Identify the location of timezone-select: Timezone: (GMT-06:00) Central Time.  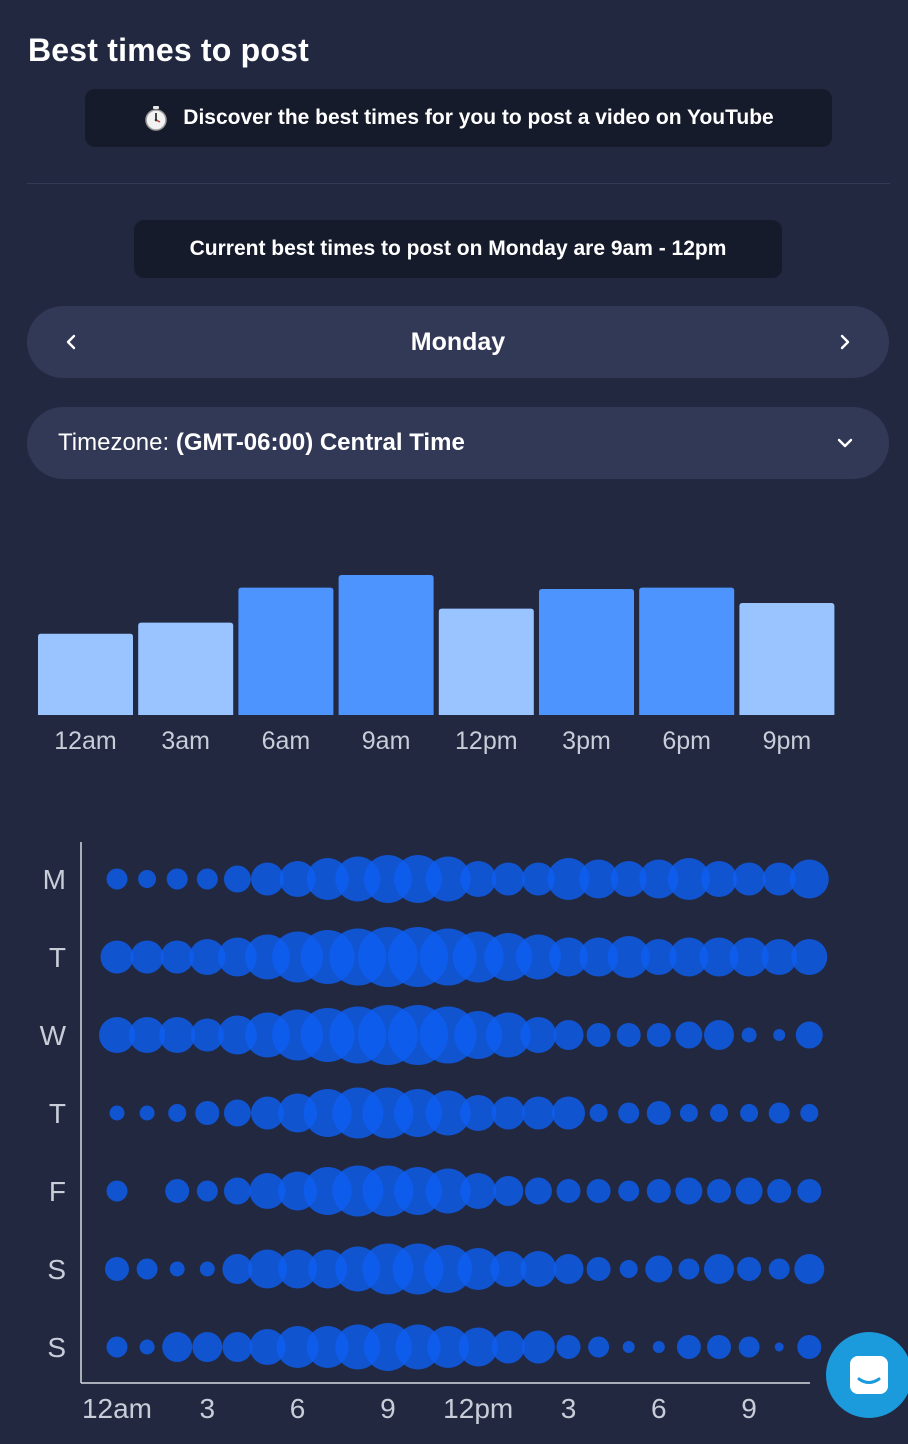
(458, 443).